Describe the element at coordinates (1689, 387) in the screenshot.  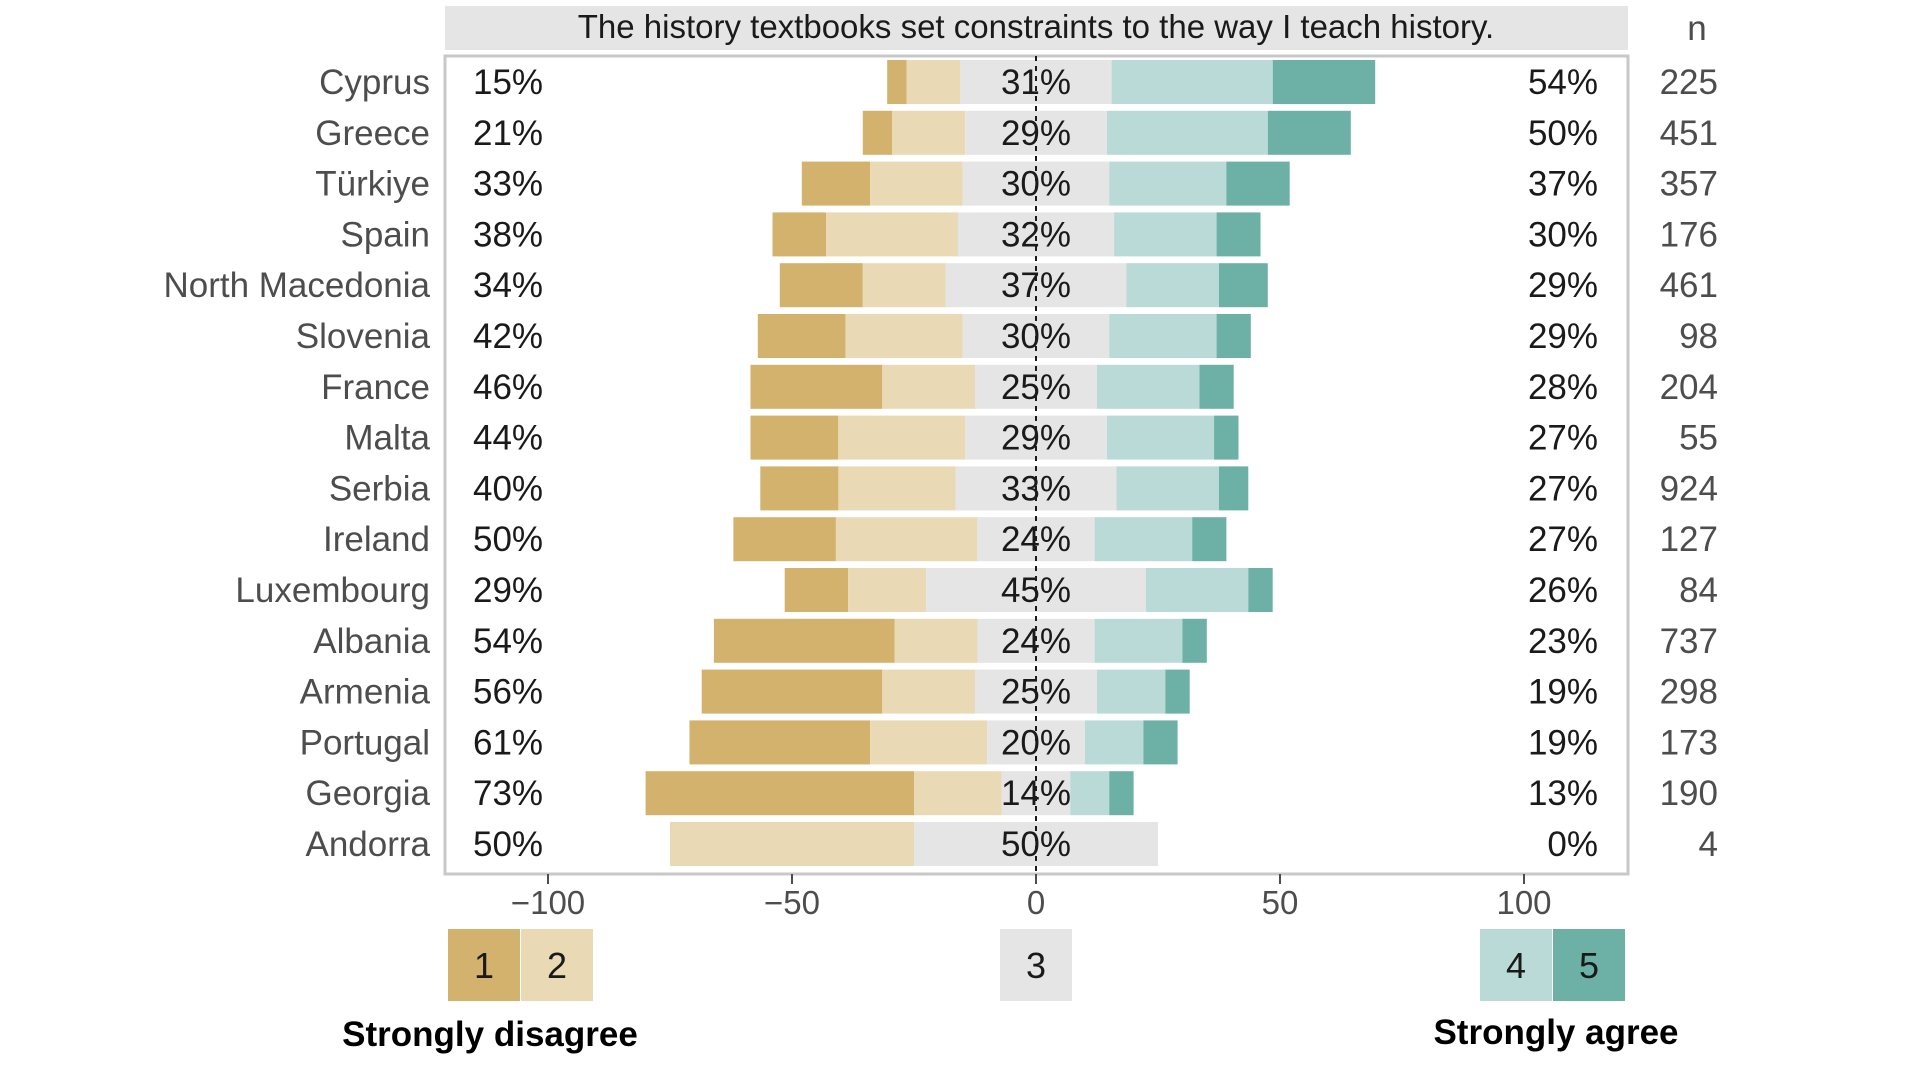
I see `n-value: 204` at that location.